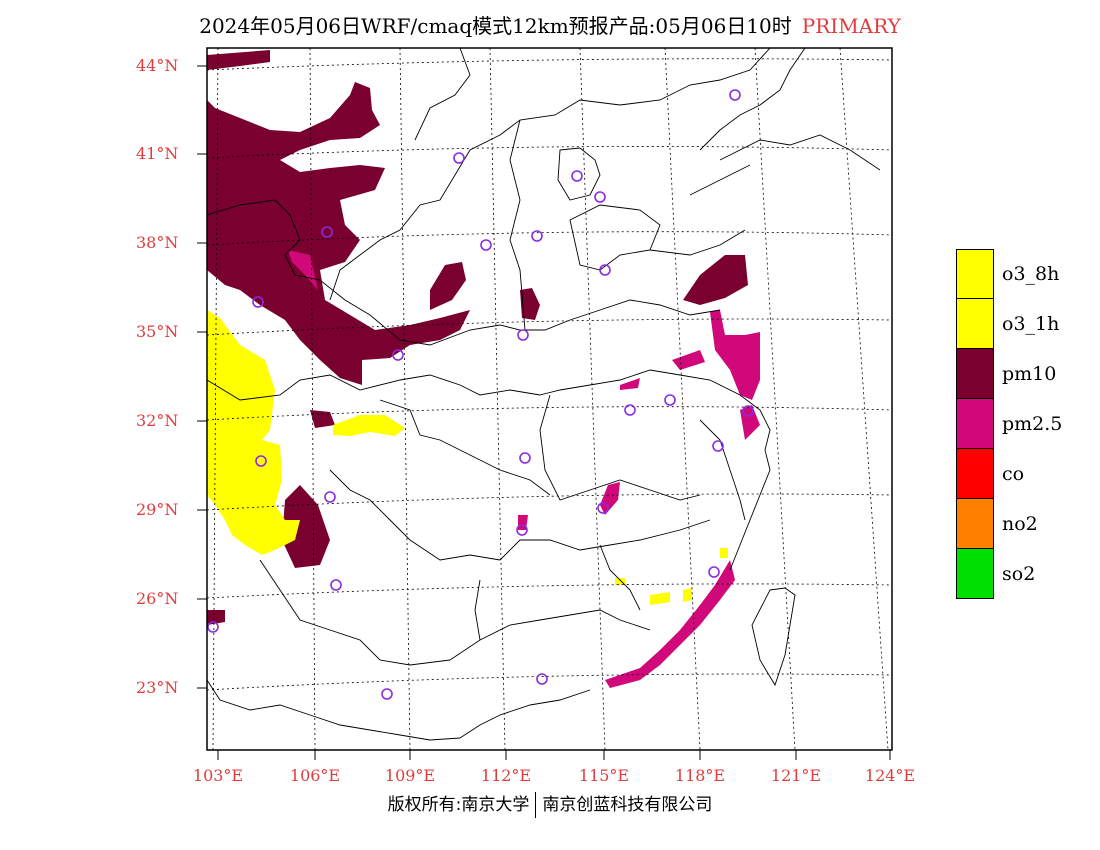  I want to click on pm25-region-jiangxi, so click(610, 498).